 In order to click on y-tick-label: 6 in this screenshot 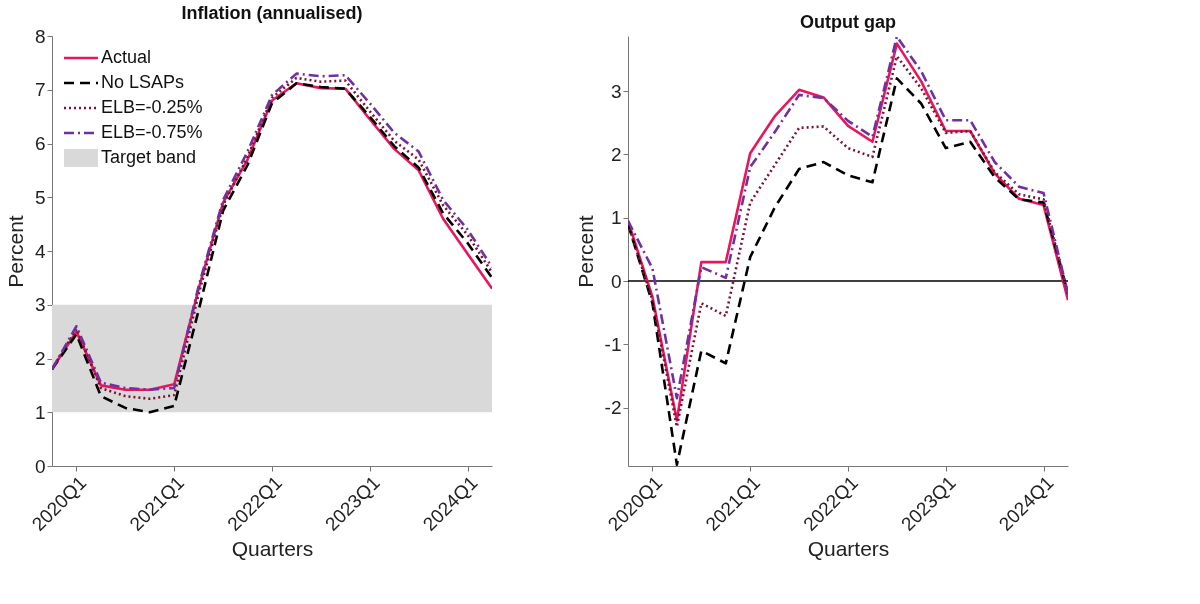, I will do `click(40, 143)`.